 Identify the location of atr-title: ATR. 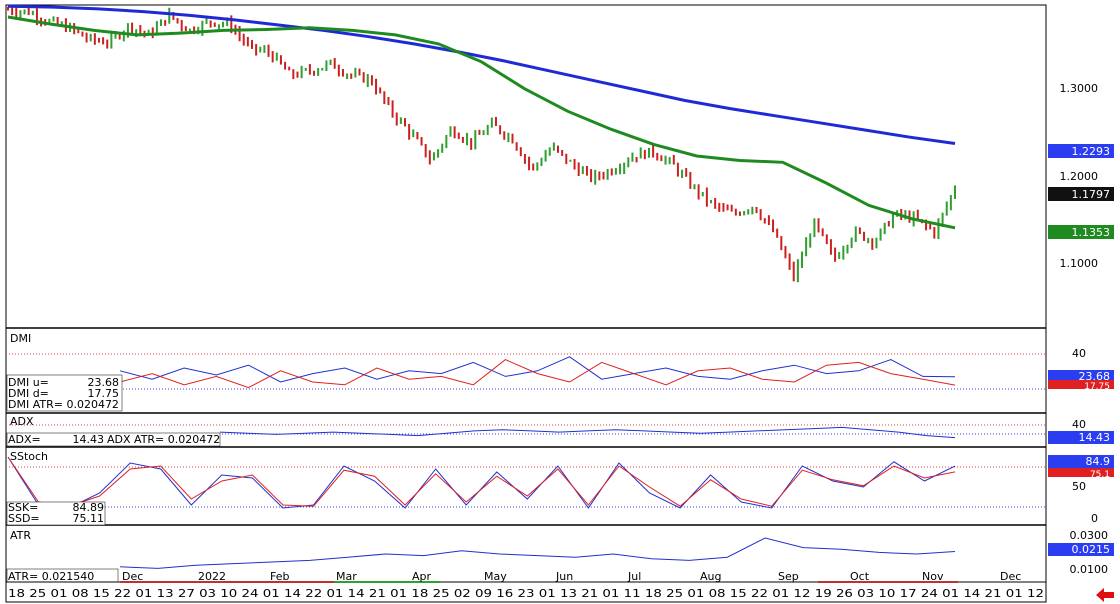
(20, 535).